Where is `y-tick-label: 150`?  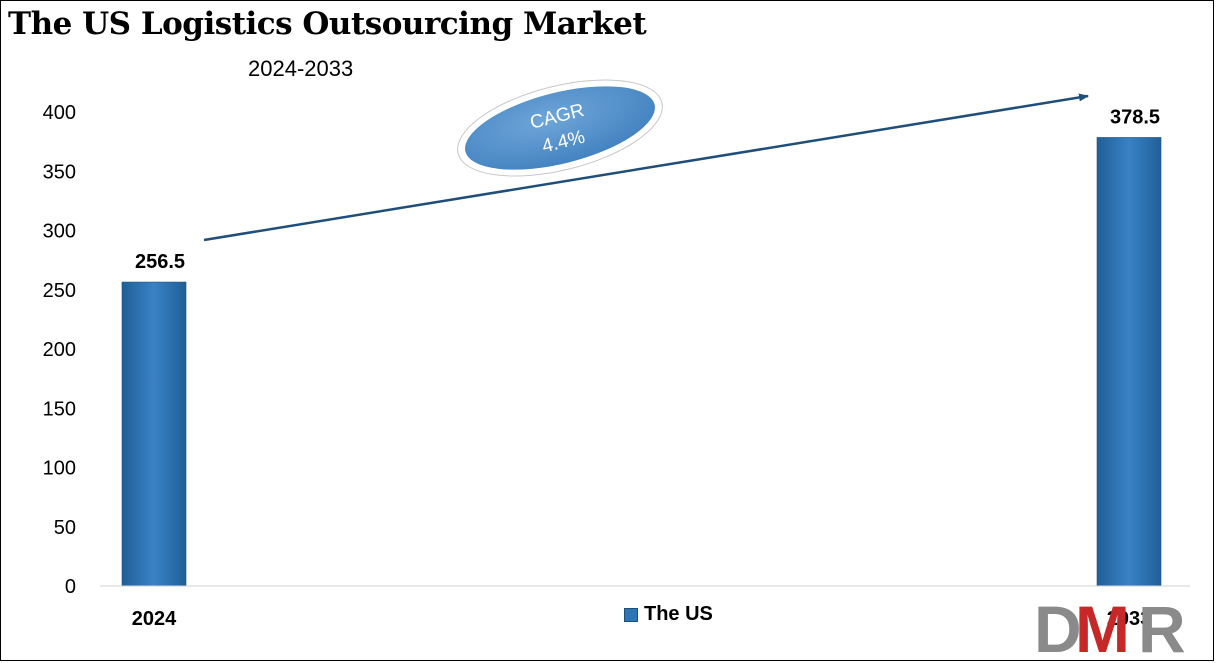 y-tick-label: 150 is located at coordinates (59, 409).